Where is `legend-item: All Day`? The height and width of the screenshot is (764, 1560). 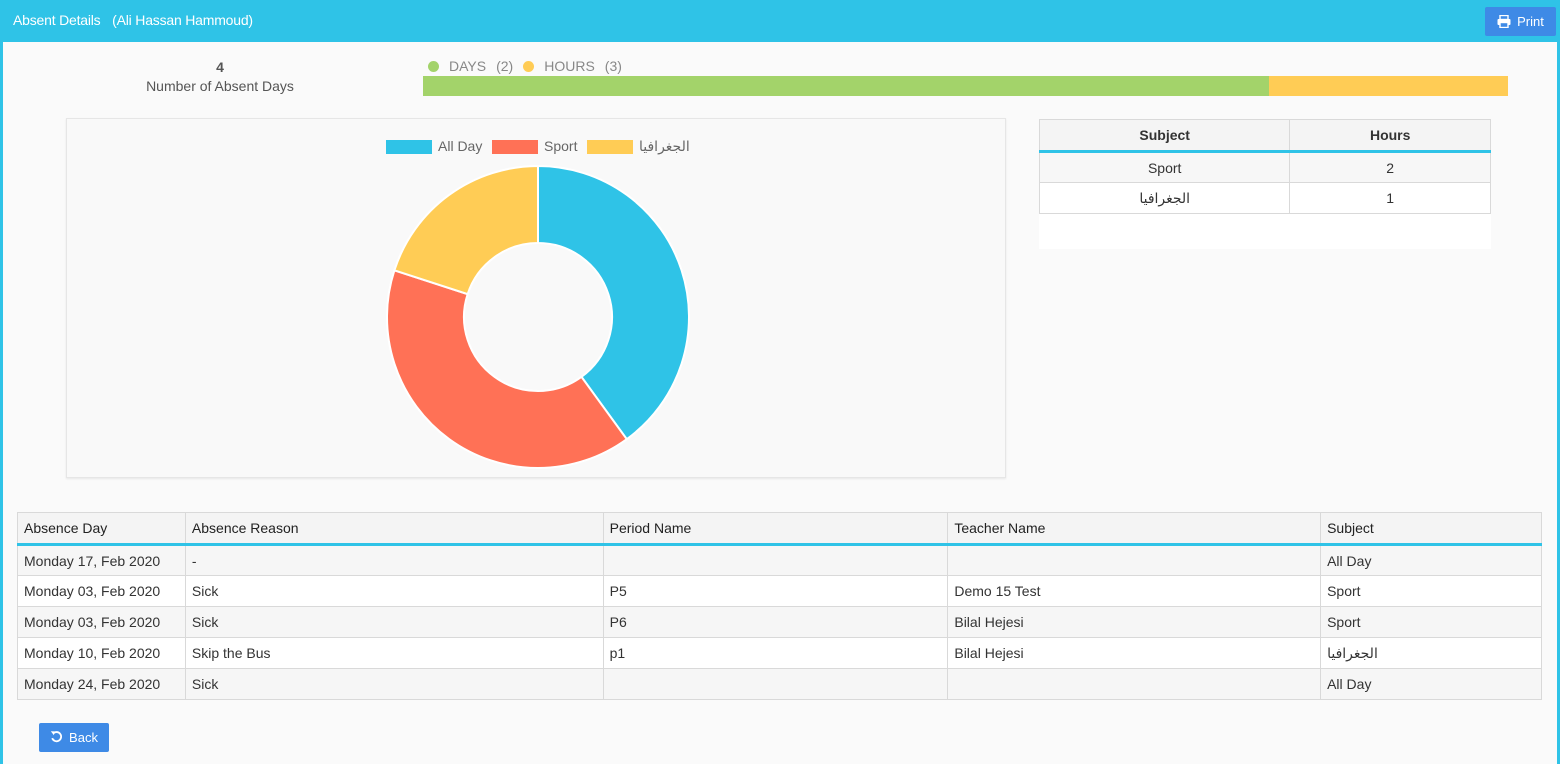
legend-item: All Day is located at coordinates (434, 146).